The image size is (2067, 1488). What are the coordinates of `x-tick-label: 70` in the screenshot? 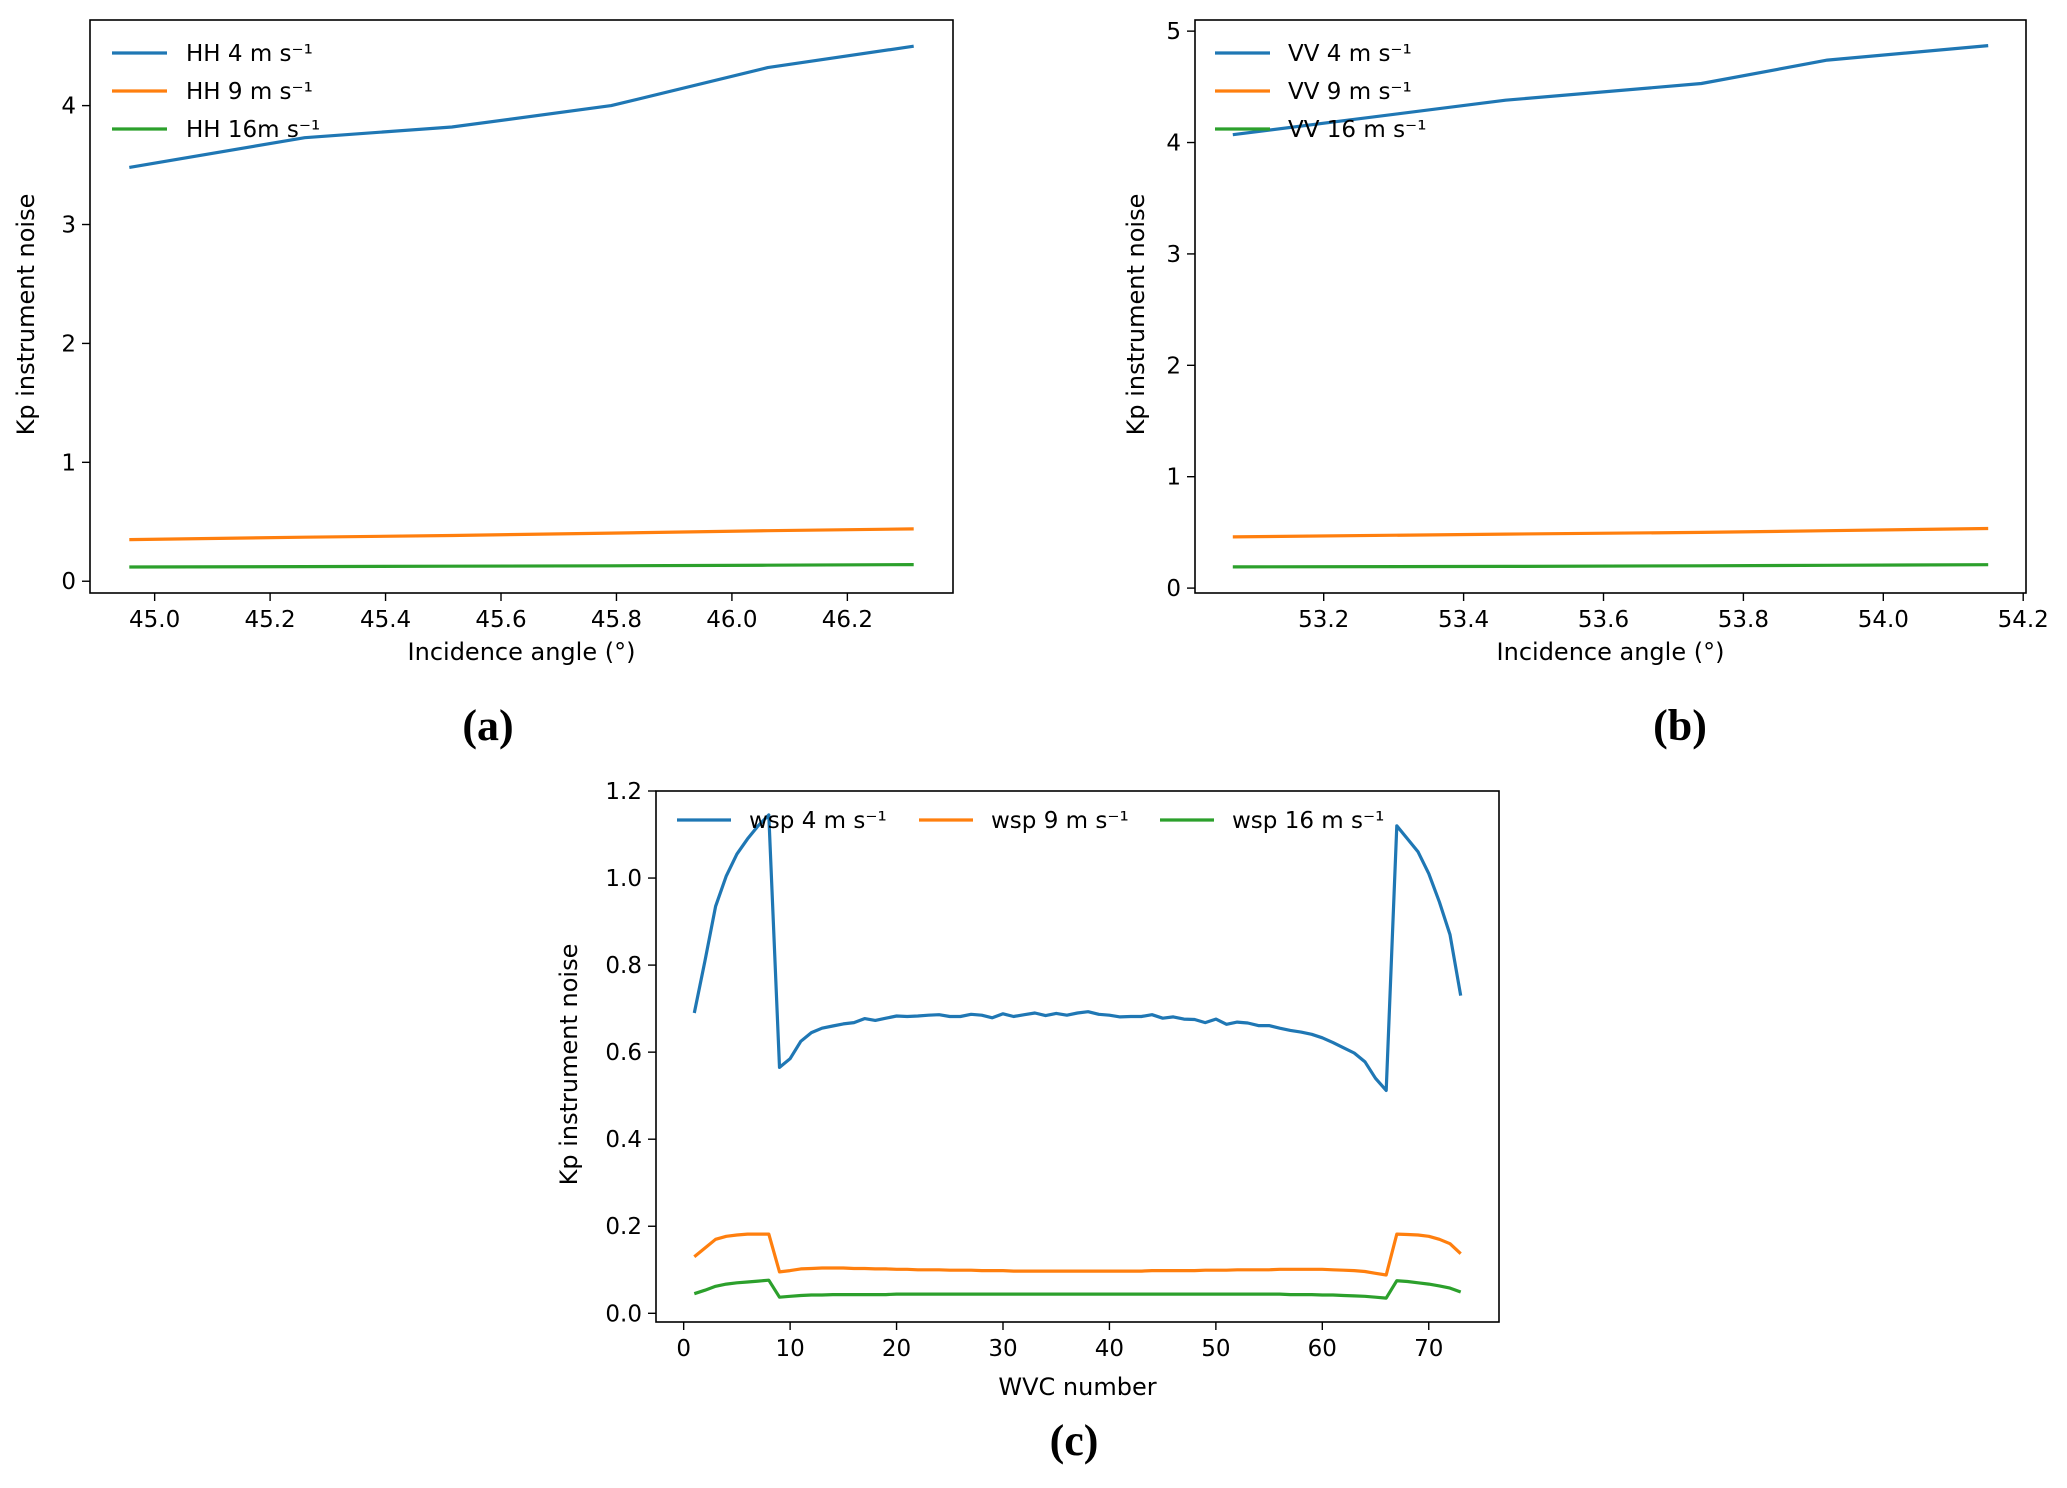 It's located at (1428, 1349).